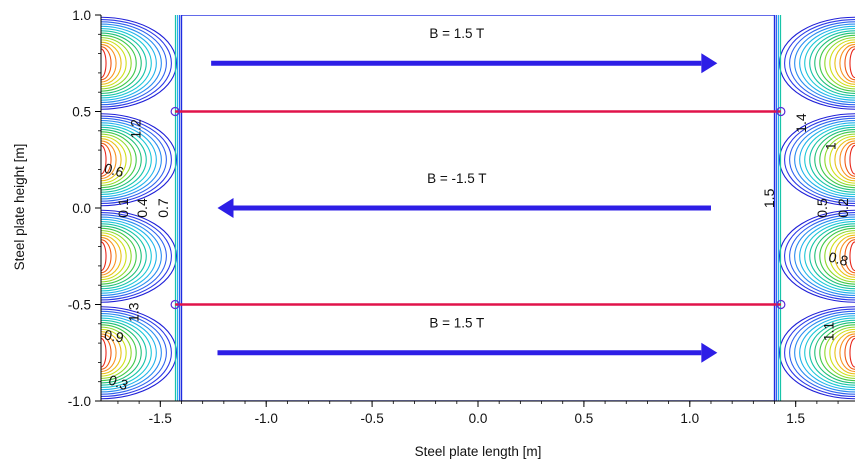 The height and width of the screenshot is (471, 856). I want to click on contour-label: 1.4, so click(801, 123).